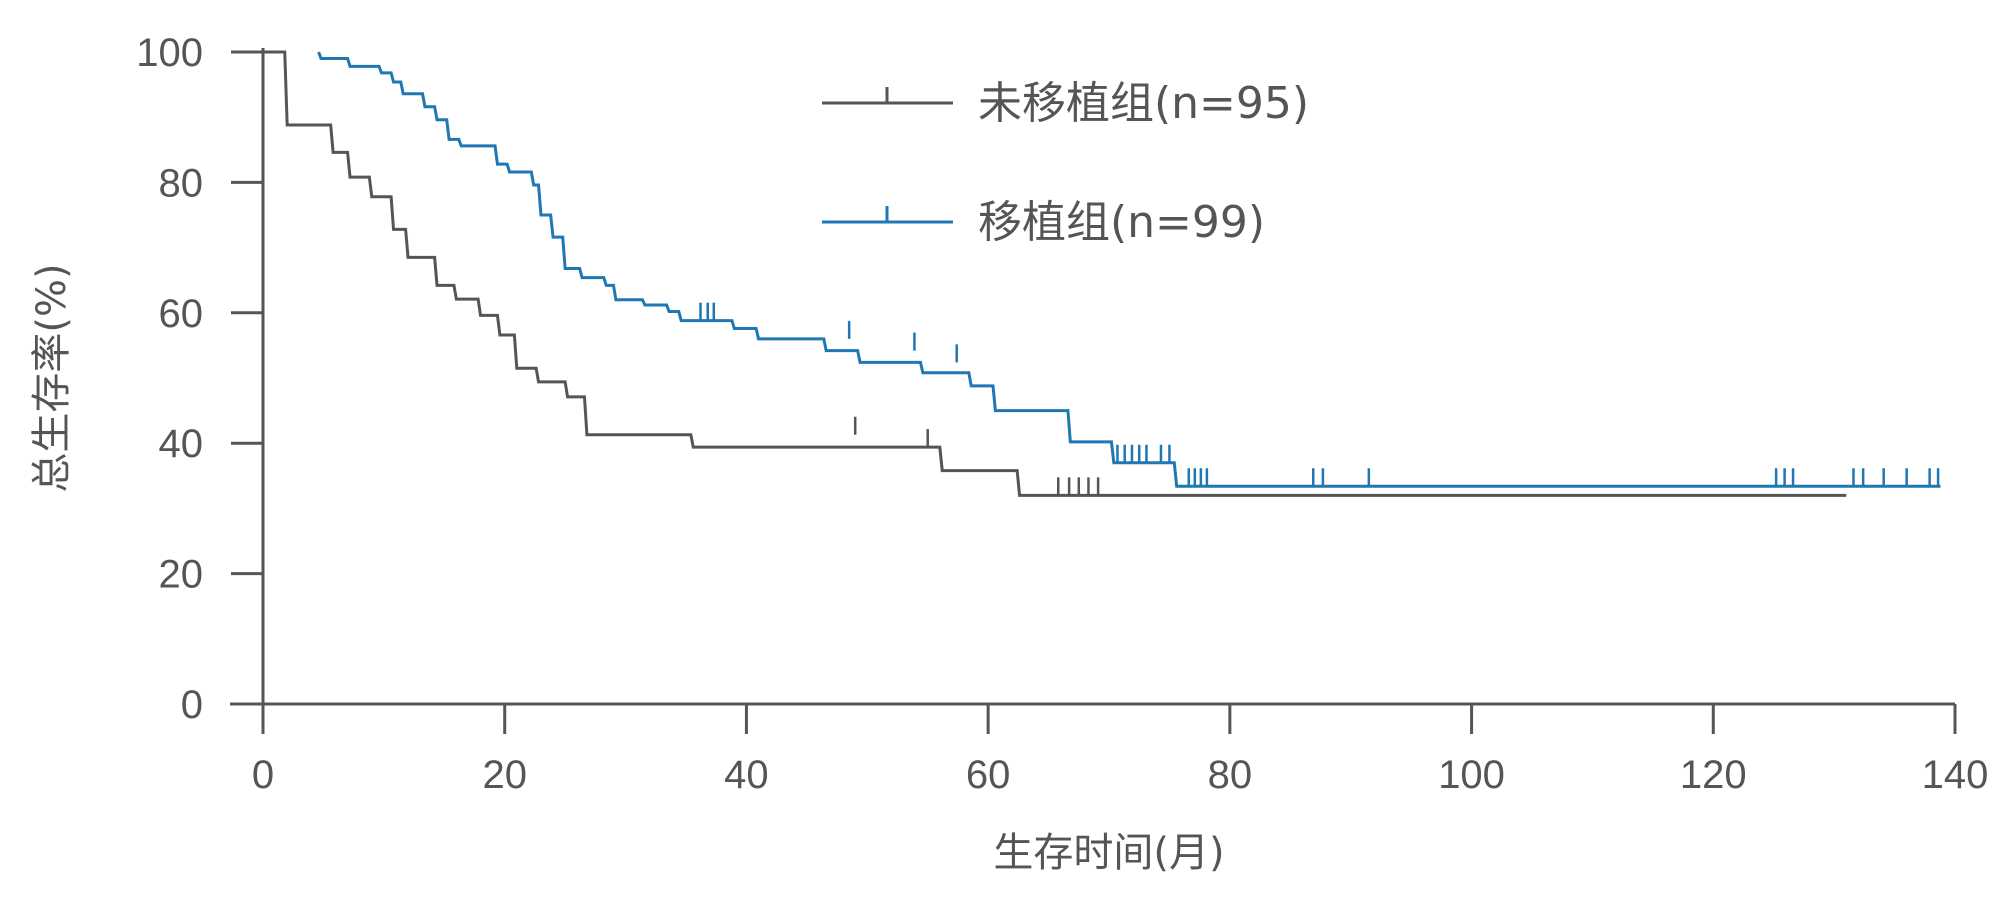 This screenshot has height=905, width=2005. I want to click on x-axis-title: 生存时间(月), so click(1108, 853).